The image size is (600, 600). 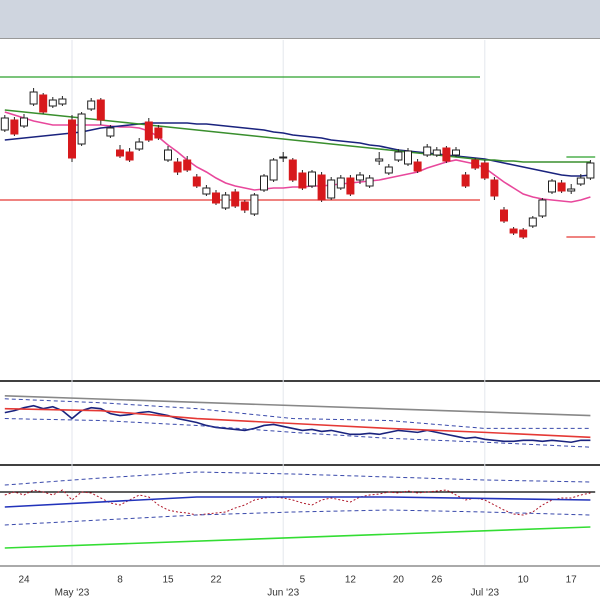 What do you see at coordinates (351, 580) in the screenshot?
I see `x-tick-label: 12` at bounding box center [351, 580].